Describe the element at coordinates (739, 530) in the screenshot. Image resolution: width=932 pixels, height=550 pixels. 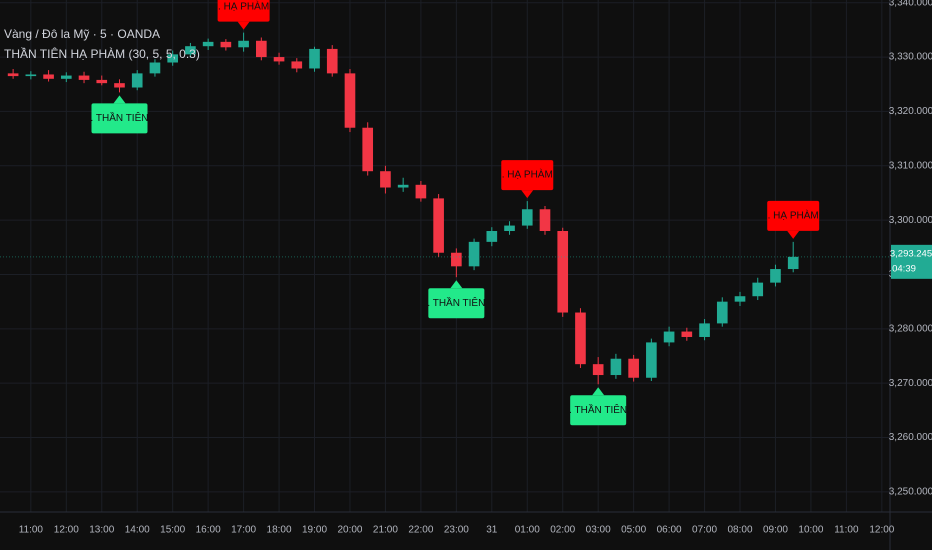
I see `x-tick-label: 08:00` at that location.